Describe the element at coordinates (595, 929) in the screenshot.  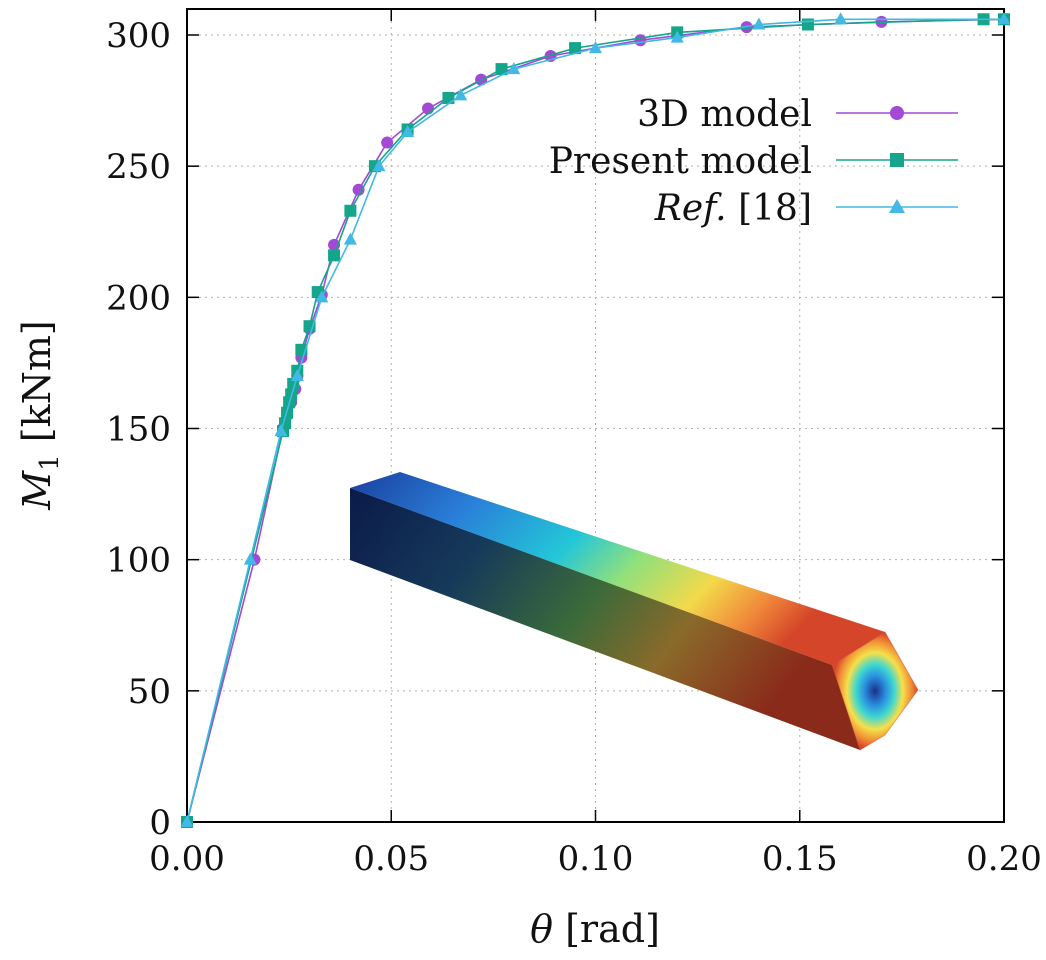
I see `x-axis-label: θ [rad]` at that location.